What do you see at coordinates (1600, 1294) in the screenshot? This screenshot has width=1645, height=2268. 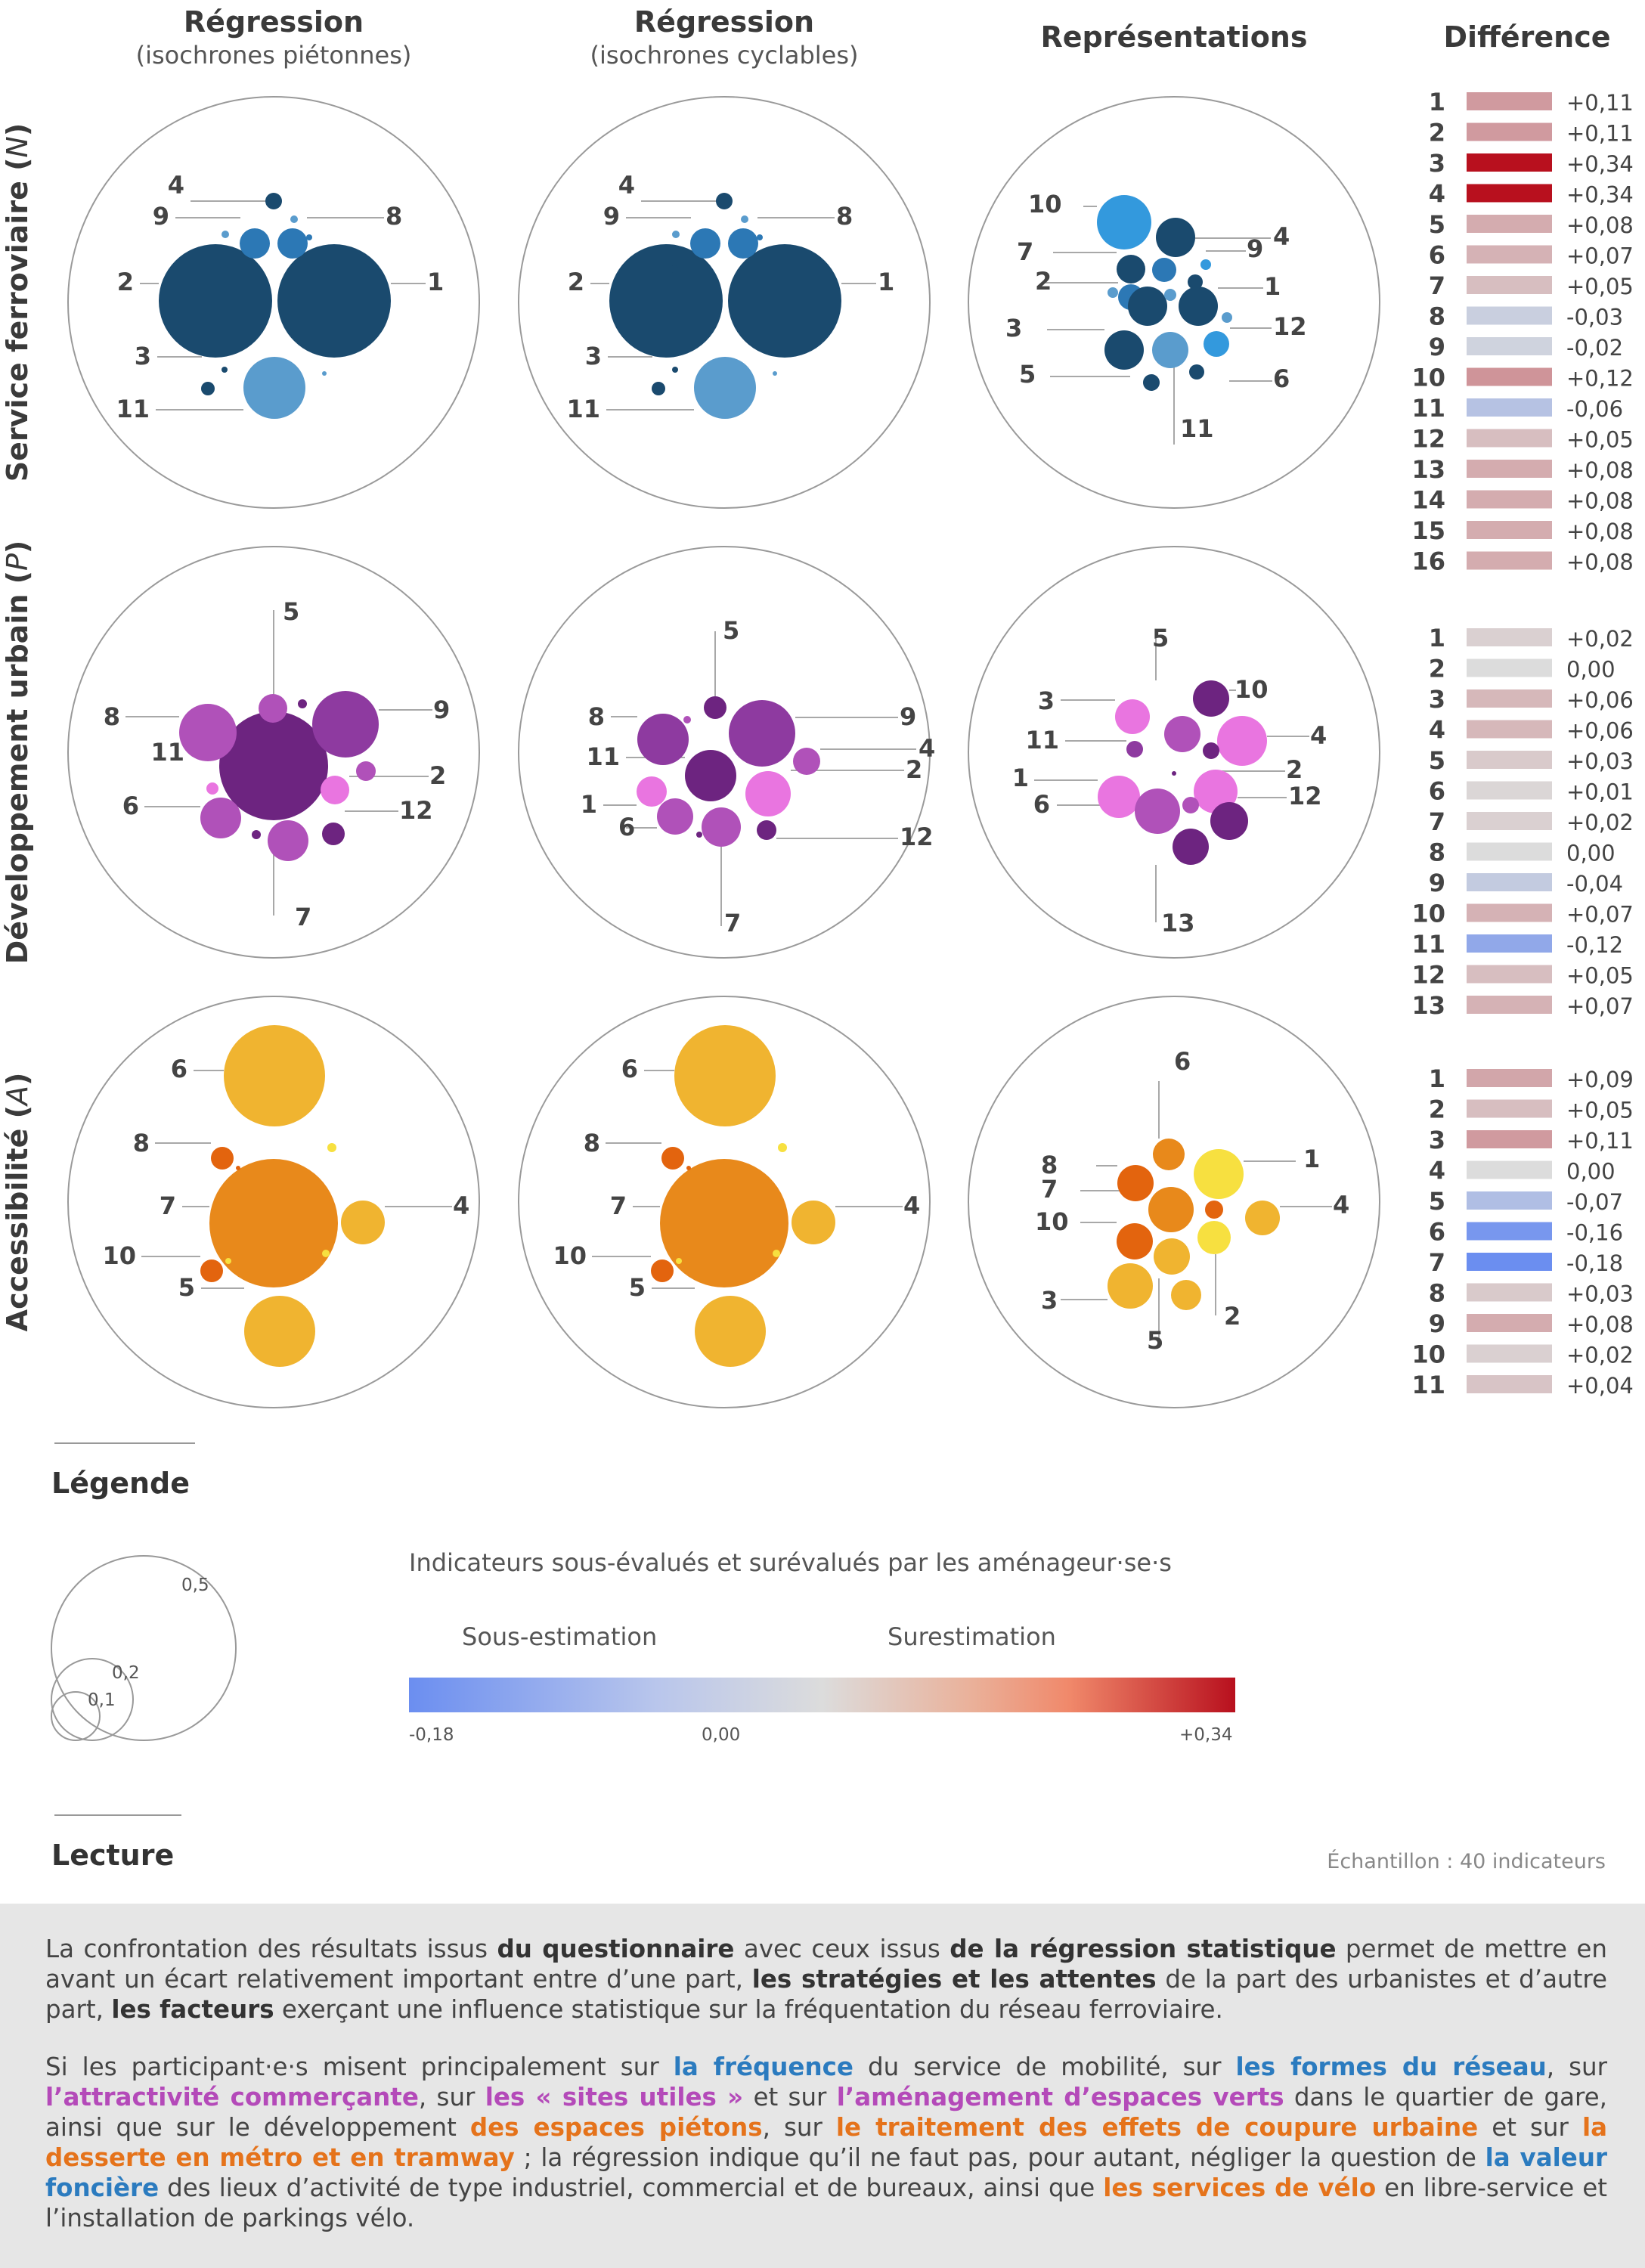 I see `difference-value: +0,03` at bounding box center [1600, 1294].